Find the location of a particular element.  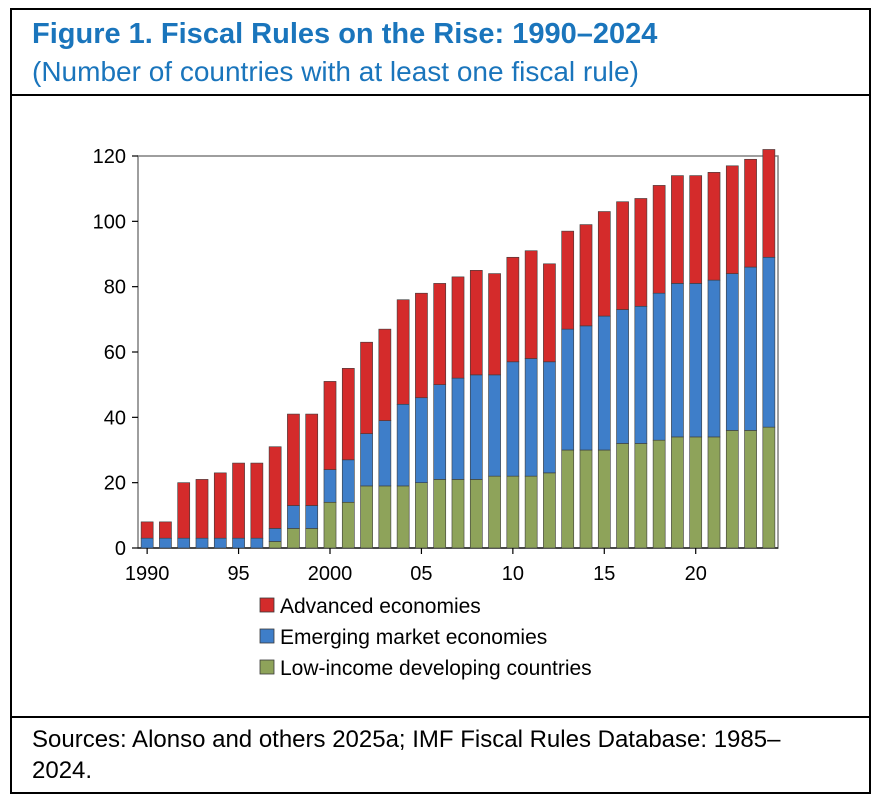

x-tick-label: 10 is located at coordinates (513, 574).